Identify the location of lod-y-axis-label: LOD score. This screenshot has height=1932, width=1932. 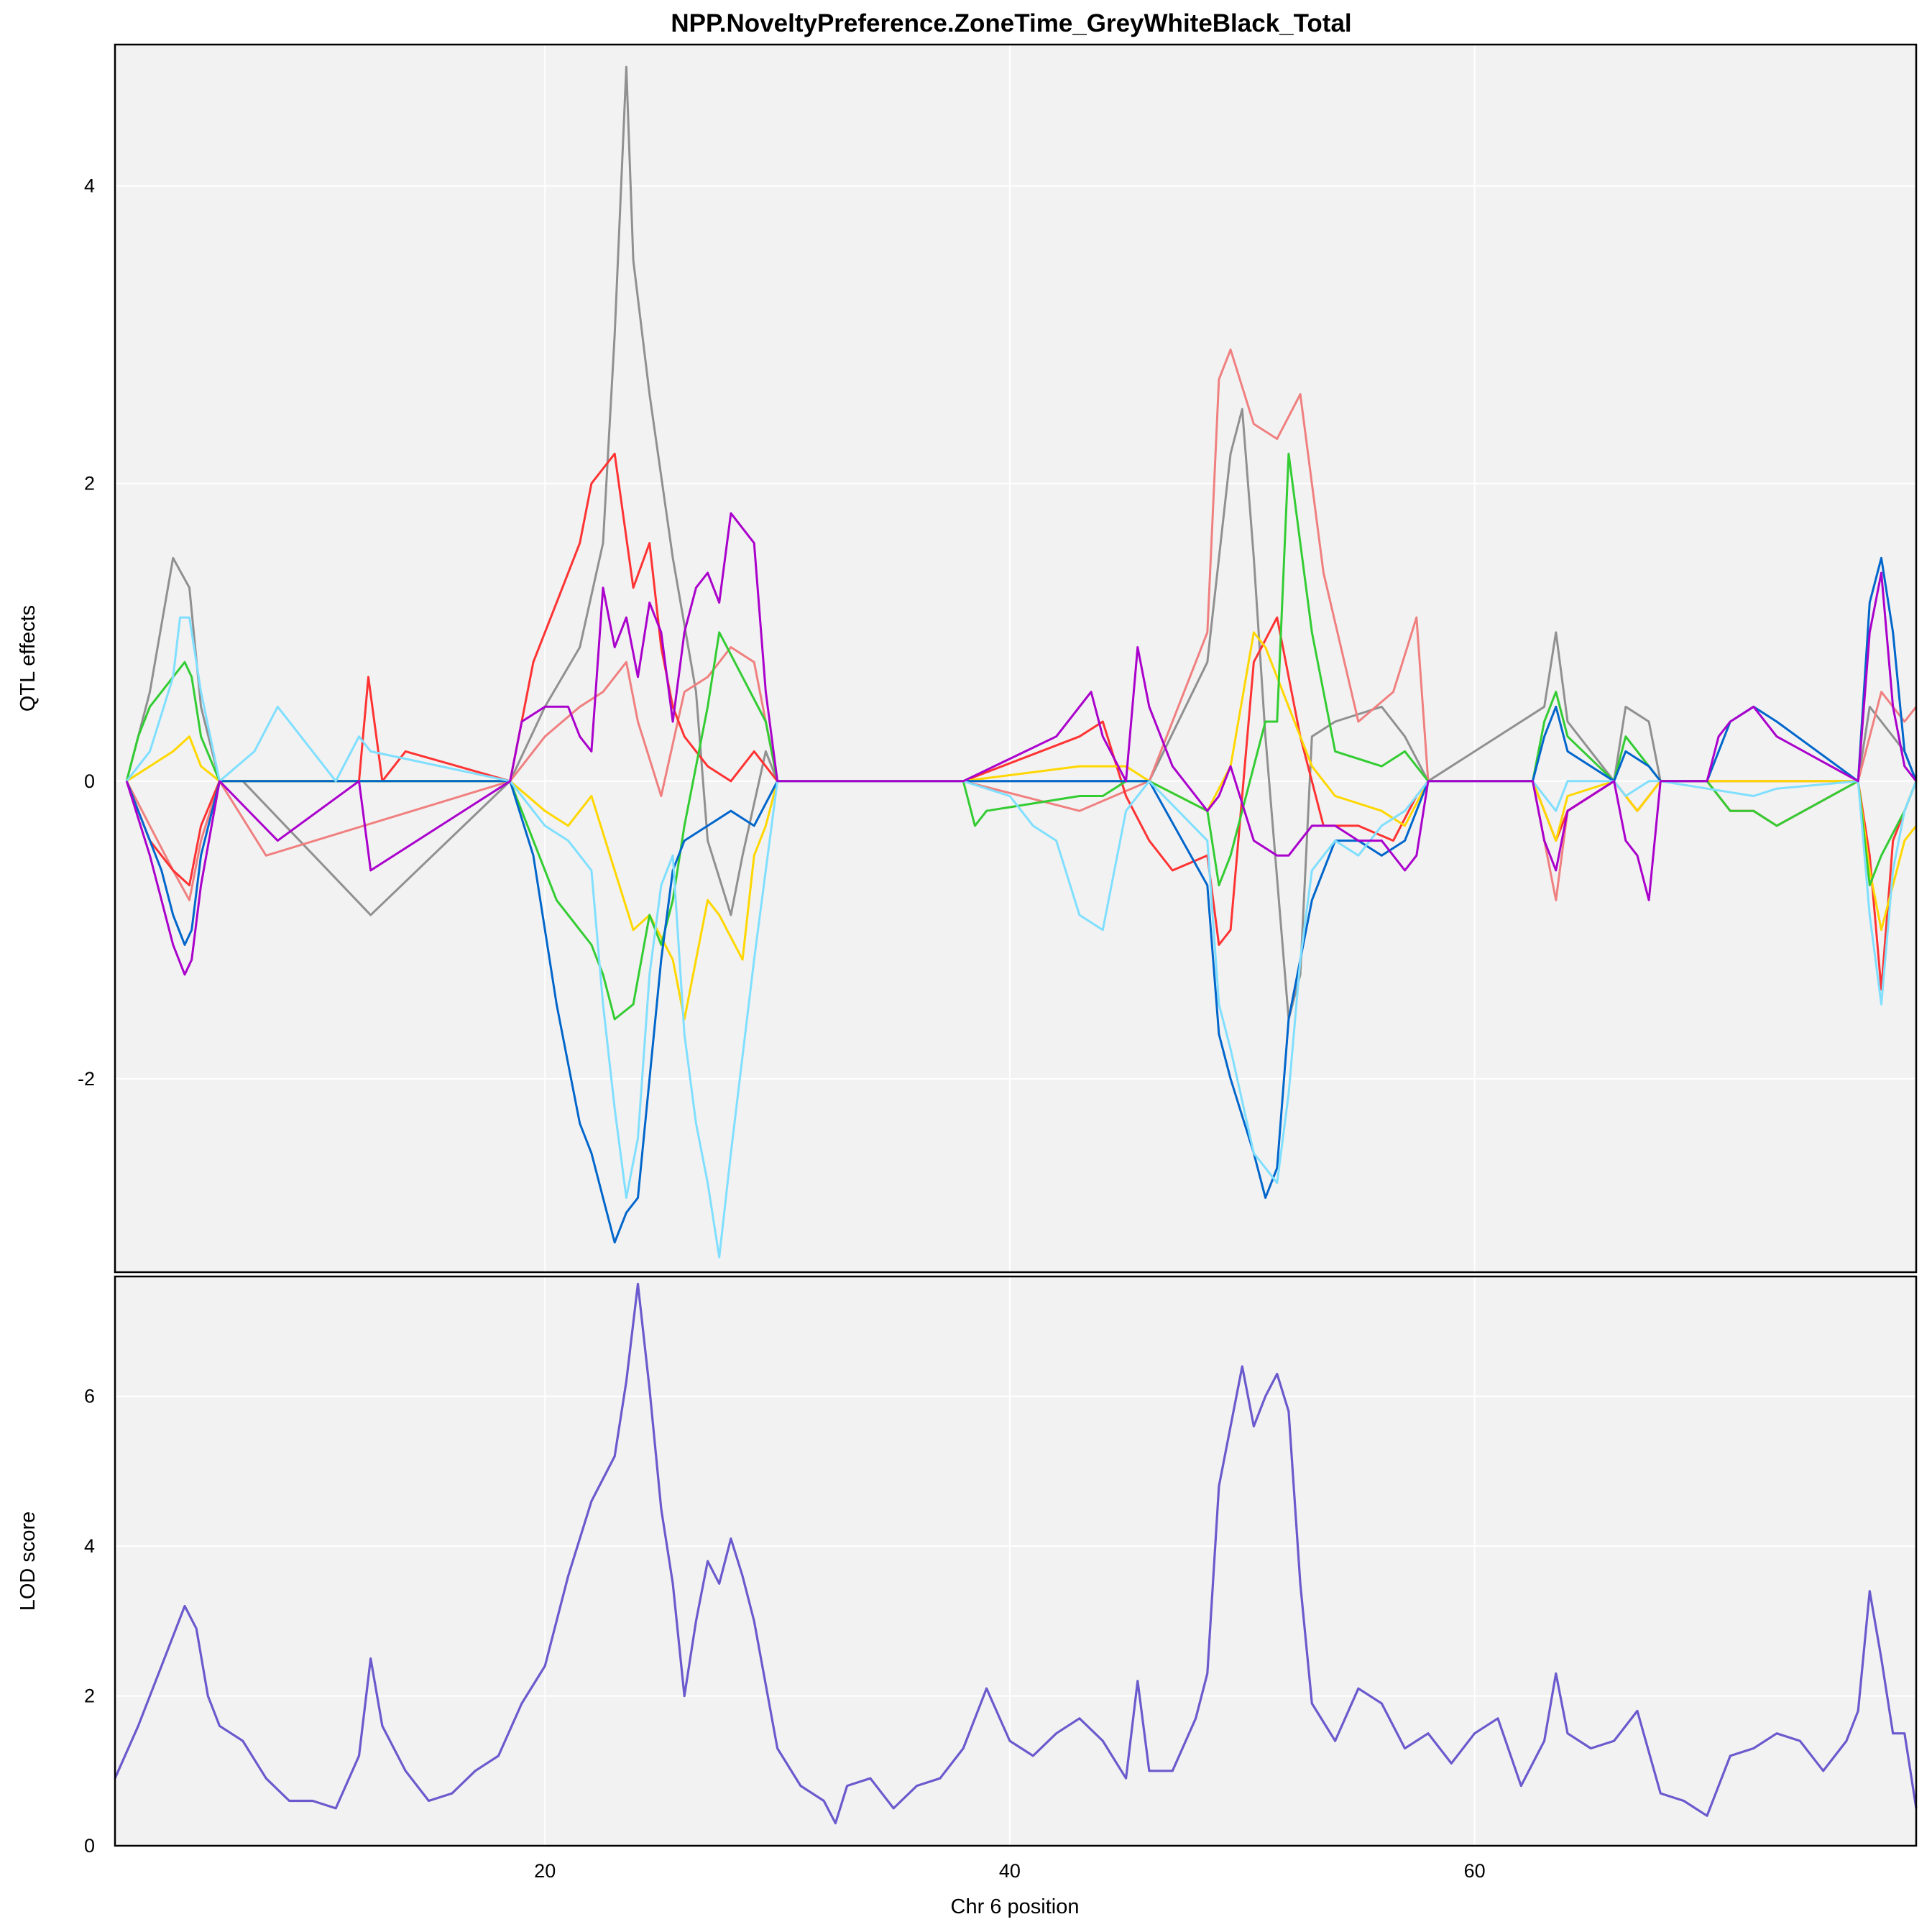
(28, 1561).